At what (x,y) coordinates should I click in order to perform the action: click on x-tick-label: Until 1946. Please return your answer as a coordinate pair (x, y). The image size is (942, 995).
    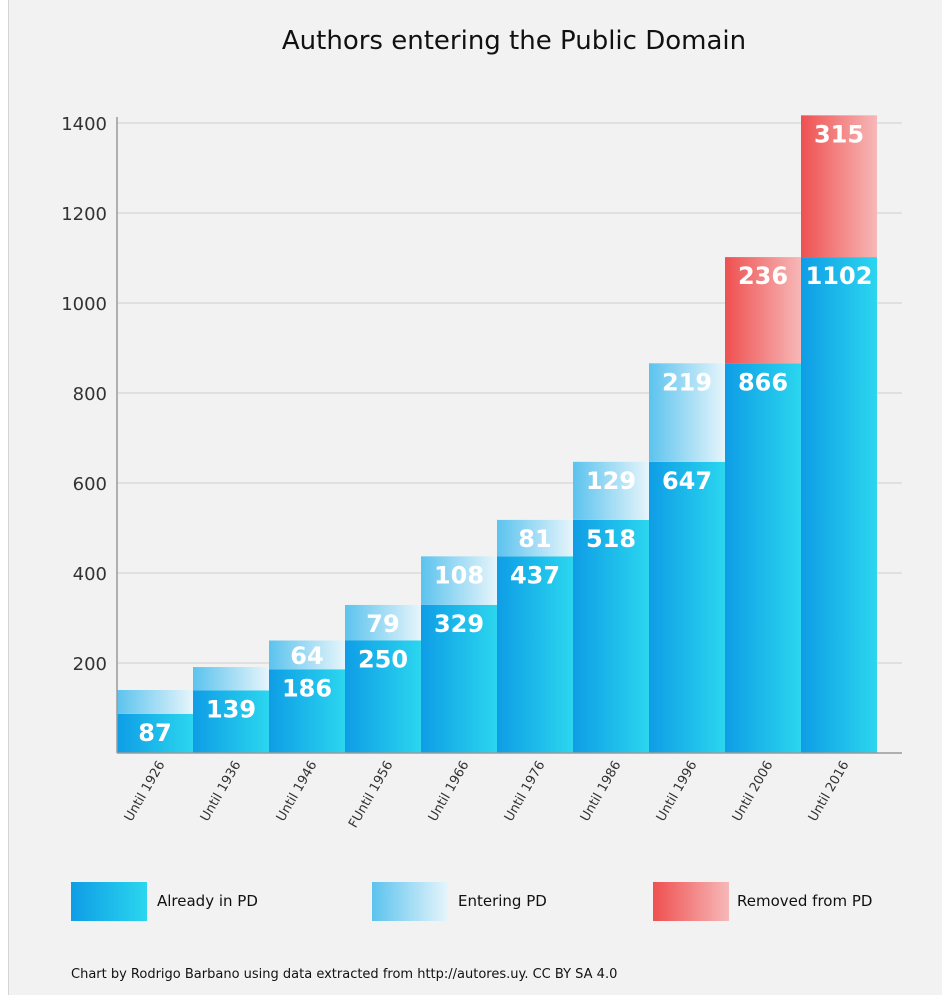
    Looking at the image, I should click on (297, 792).